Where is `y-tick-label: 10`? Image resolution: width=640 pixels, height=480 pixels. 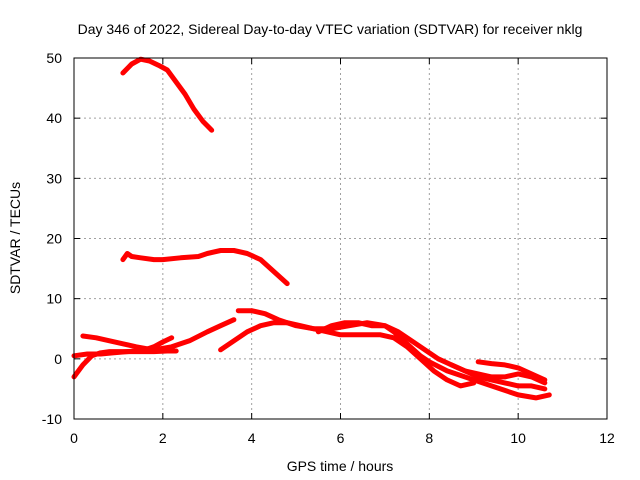
y-tick-label: 10 is located at coordinates (54, 299).